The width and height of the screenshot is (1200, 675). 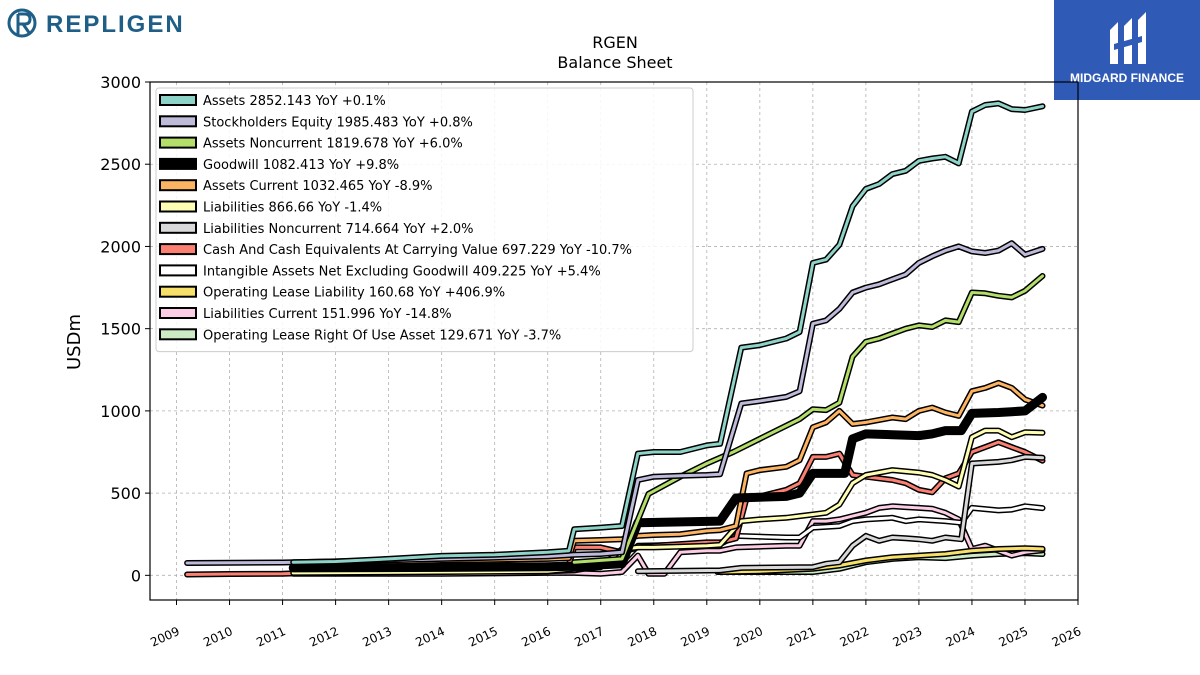 I want to click on badge-logo-icon, so click(x=1128, y=38).